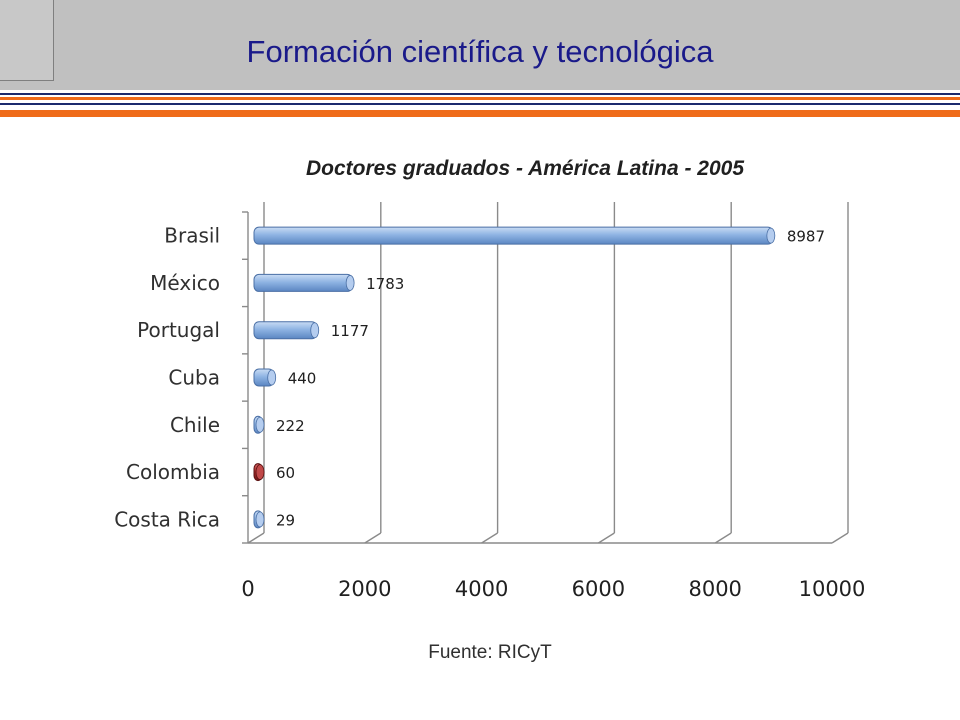  I want to click on category-label: Brasil, so click(192, 236).